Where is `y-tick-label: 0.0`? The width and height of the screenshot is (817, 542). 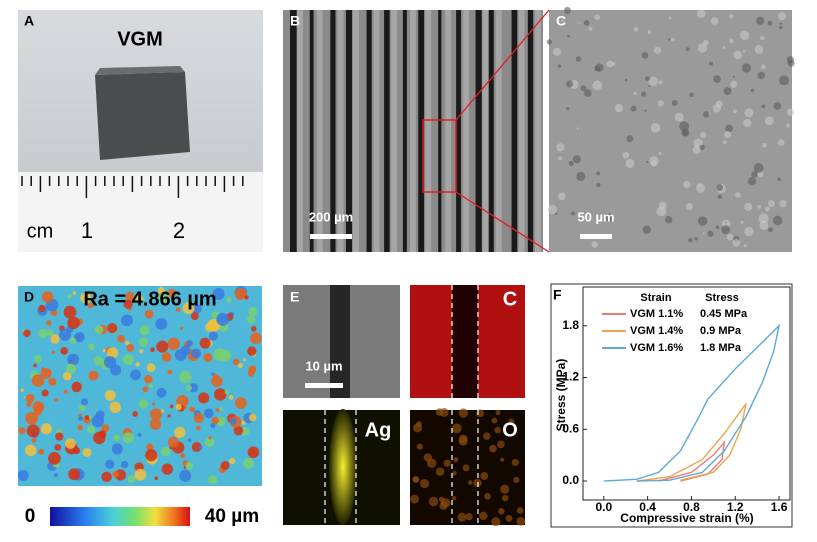
y-tick-label: 0.0 is located at coordinates (570, 480).